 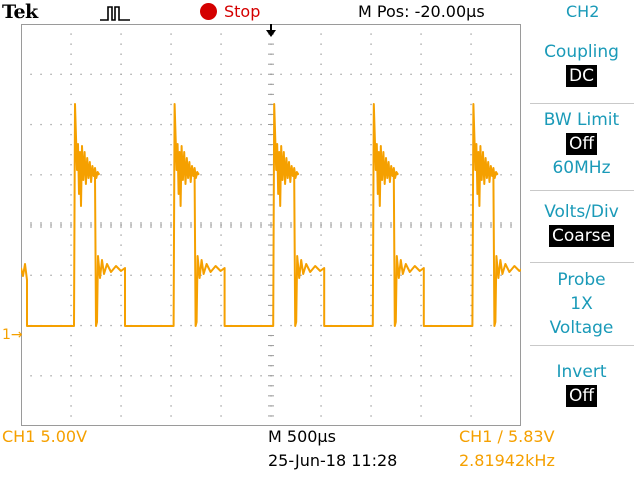 What do you see at coordinates (507, 436) in the screenshot?
I see `trigger-readout: CH1 ∕ 5.83V` at bounding box center [507, 436].